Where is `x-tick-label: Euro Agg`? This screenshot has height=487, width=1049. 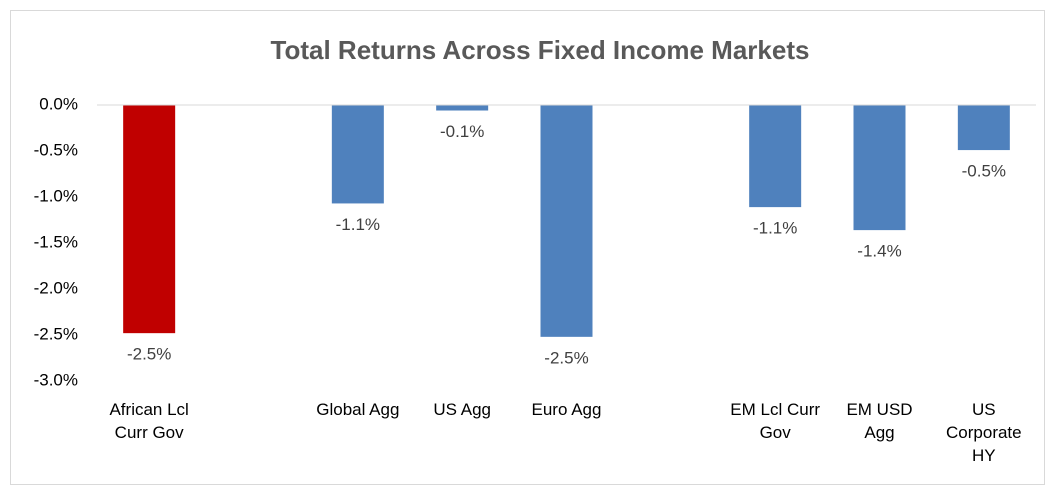
x-tick-label: Euro Agg is located at coordinates (567, 409).